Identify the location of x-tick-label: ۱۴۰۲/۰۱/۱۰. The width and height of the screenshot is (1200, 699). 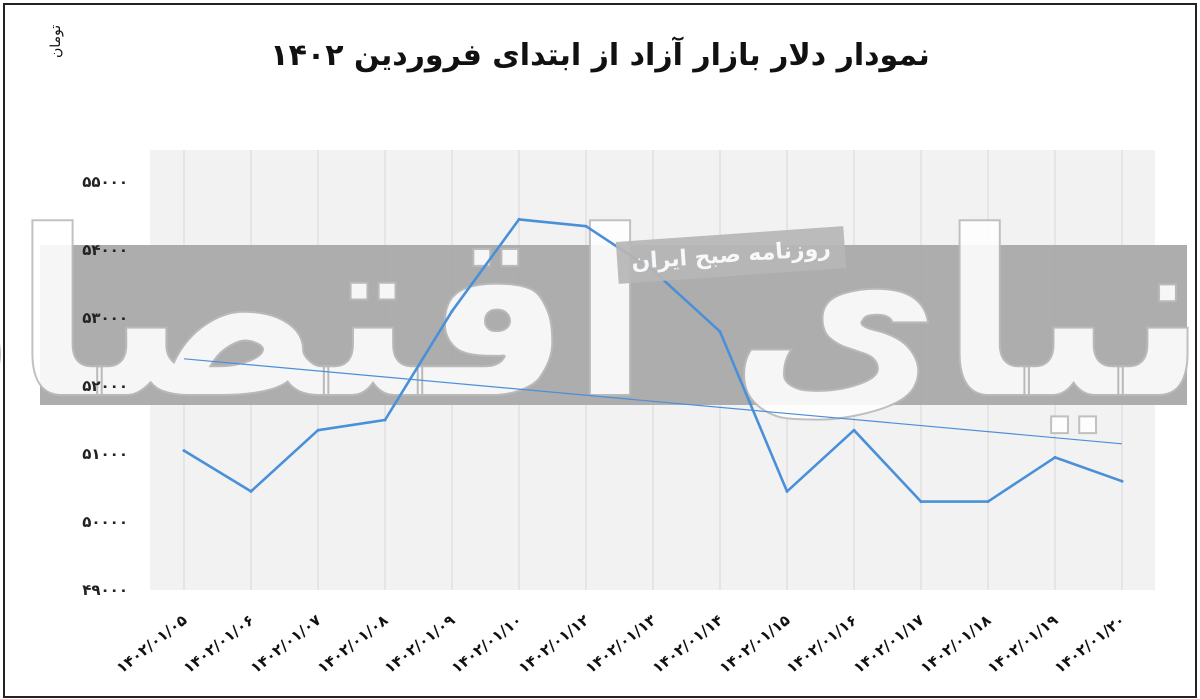
(486, 644).